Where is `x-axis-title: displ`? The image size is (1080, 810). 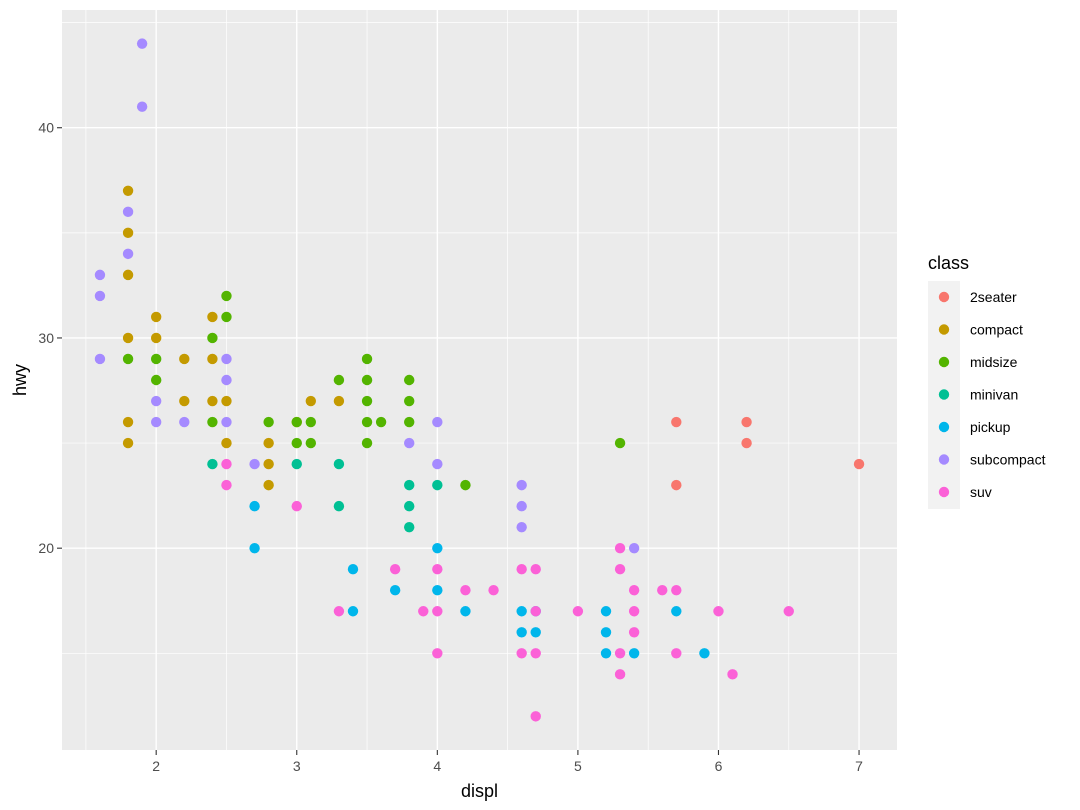
x-axis-title: displ is located at coordinates (479, 791).